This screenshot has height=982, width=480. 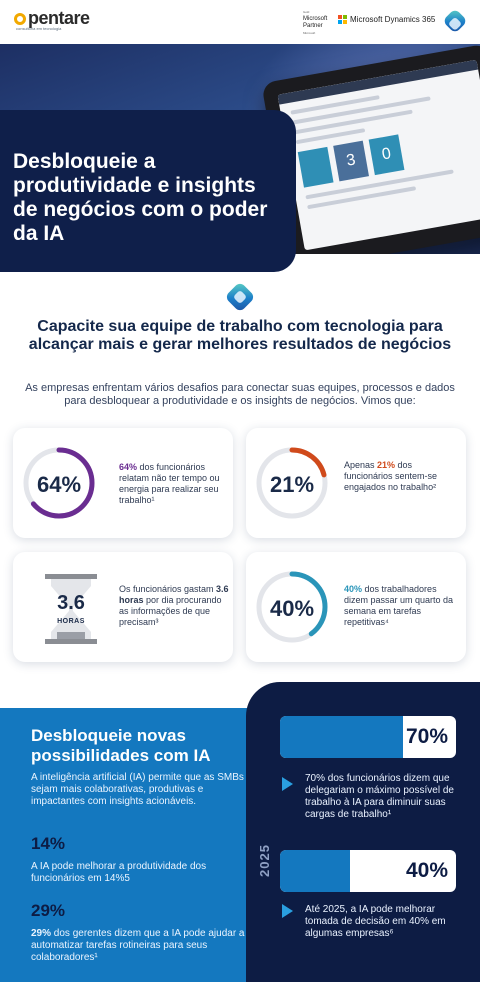 I want to click on microsoft-squares-icon, so click(x=342, y=19).